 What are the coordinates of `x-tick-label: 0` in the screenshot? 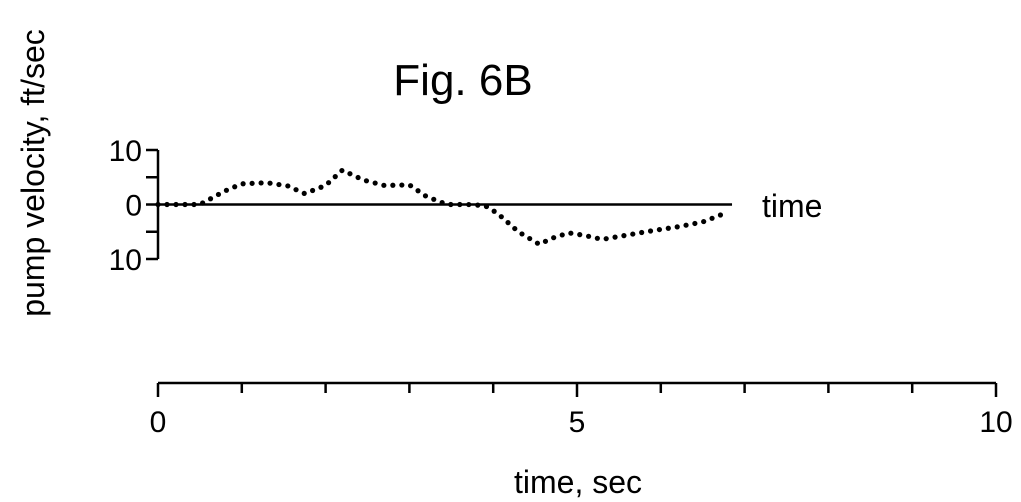 It's located at (158, 422).